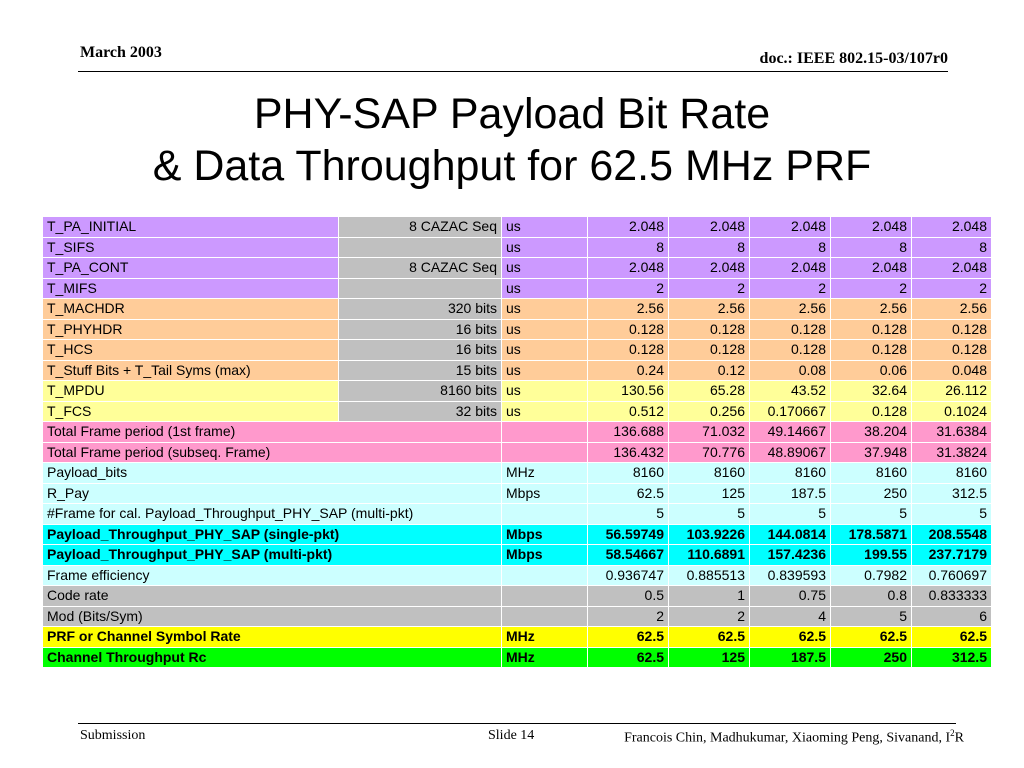  Describe the element at coordinates (190, 288) in the screenshot. I see `row-label: T_MIFS` at that location.